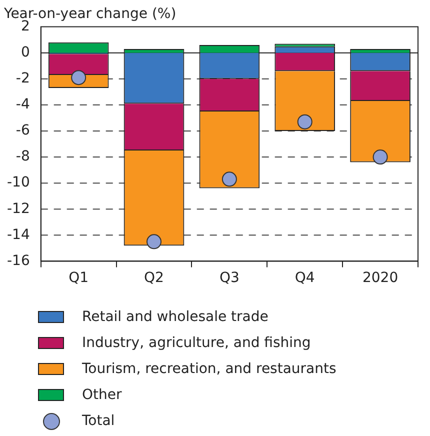  I want to click on y-tick-label: -14, so click(18, 234).